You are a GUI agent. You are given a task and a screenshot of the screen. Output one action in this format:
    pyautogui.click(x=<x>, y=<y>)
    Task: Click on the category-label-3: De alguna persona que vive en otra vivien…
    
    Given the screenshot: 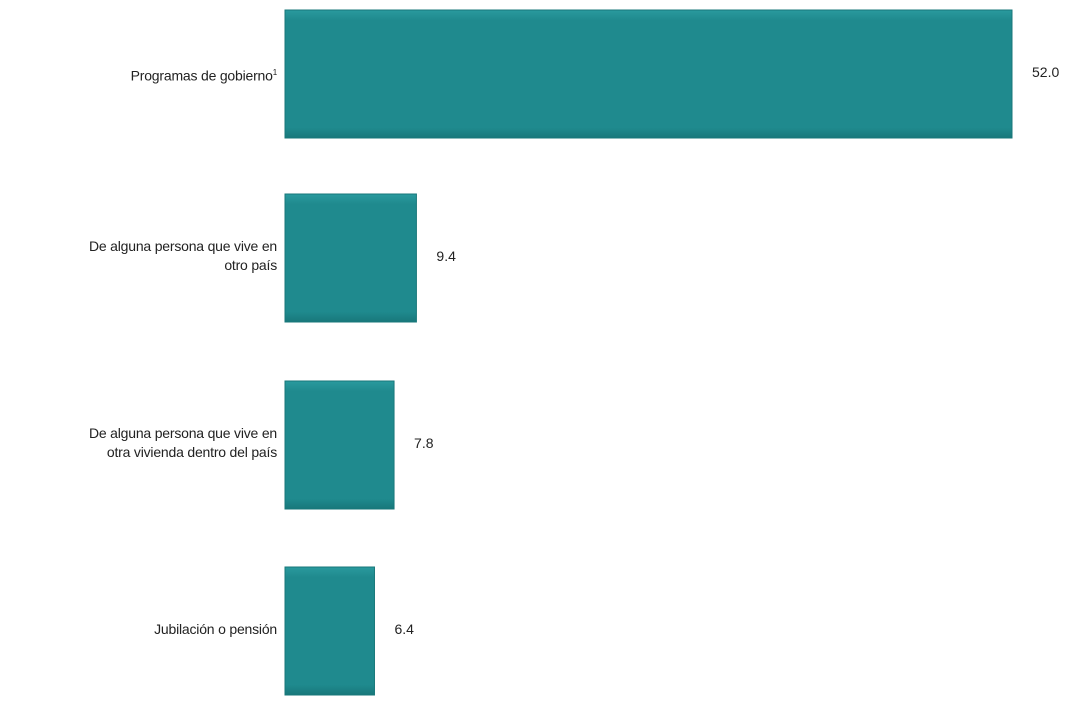 What is the action you would take?
    pyautogui.click(x=182, y=442)
    